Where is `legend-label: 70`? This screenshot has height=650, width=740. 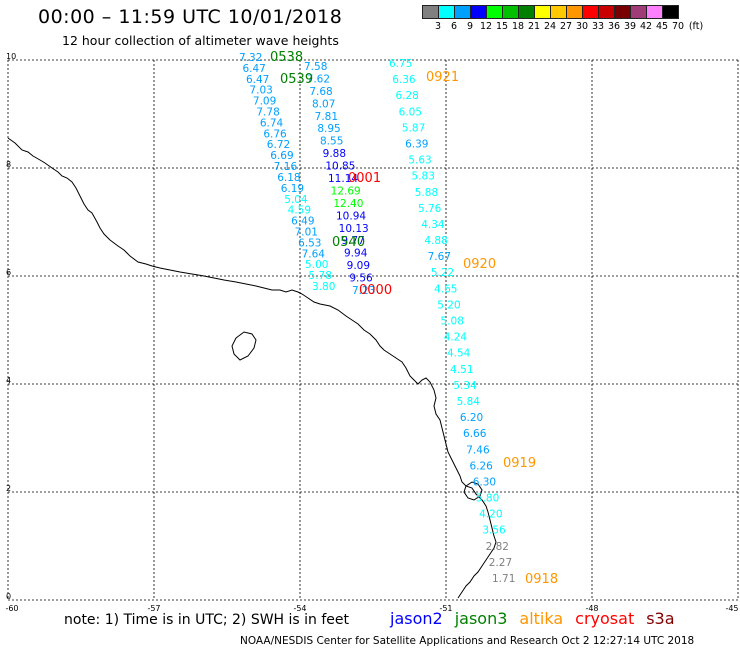
legend-label: 70 is located at coordinates (678, 26).